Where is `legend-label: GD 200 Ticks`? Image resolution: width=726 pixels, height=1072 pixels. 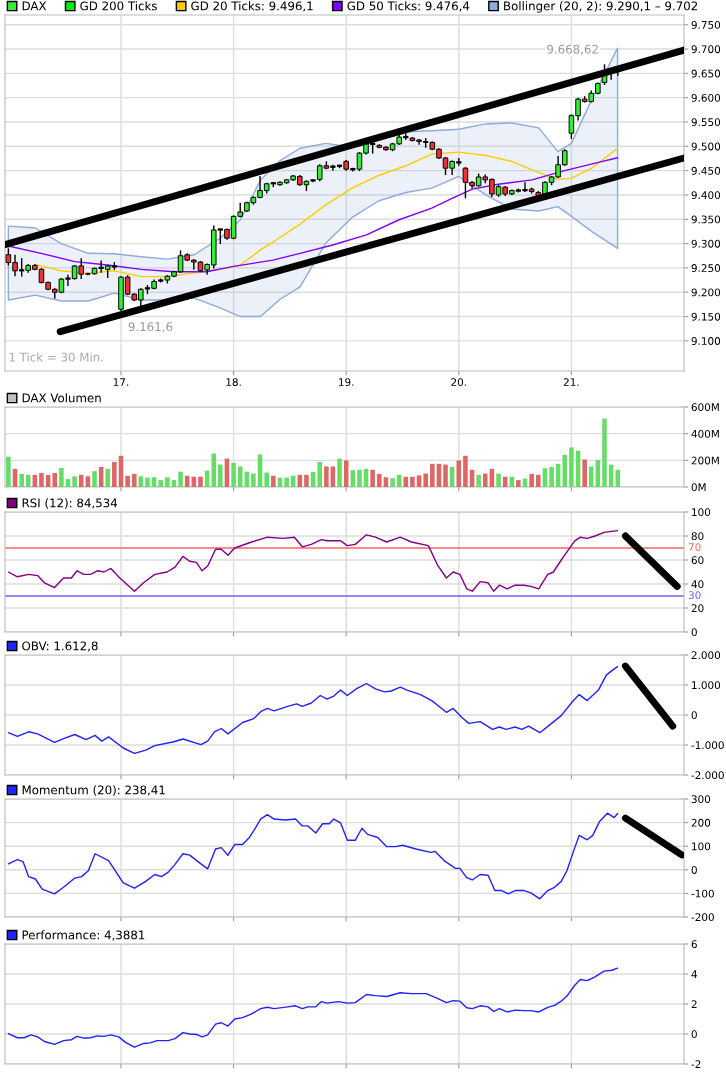 legend-label: GD 200 Ticks is located at coordinates (118, 6).